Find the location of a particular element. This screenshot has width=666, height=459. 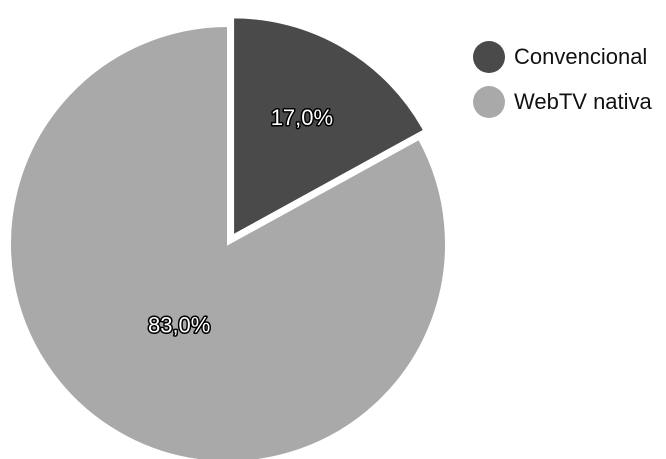

slice-labels: 17,0% 83,0% is located at coordinates (240, 221).